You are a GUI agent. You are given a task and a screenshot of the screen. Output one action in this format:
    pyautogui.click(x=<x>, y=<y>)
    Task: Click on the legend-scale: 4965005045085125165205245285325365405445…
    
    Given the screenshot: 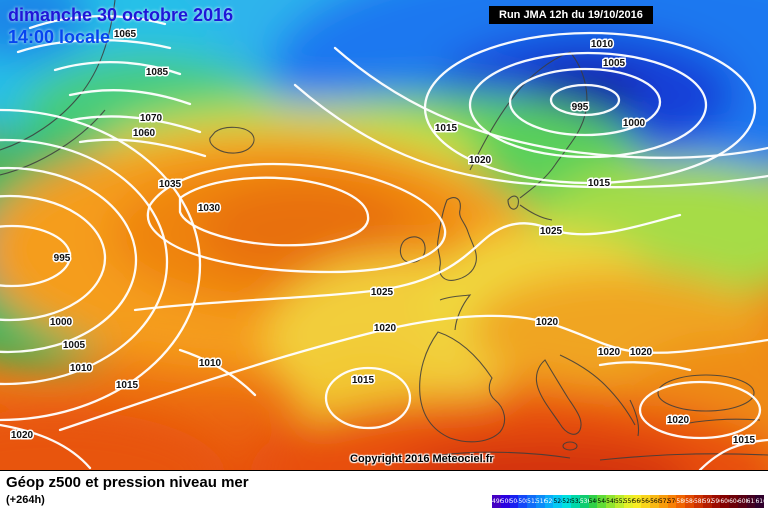 What is the action you would take?
    pyautogui.click(x=628, y=501)
    